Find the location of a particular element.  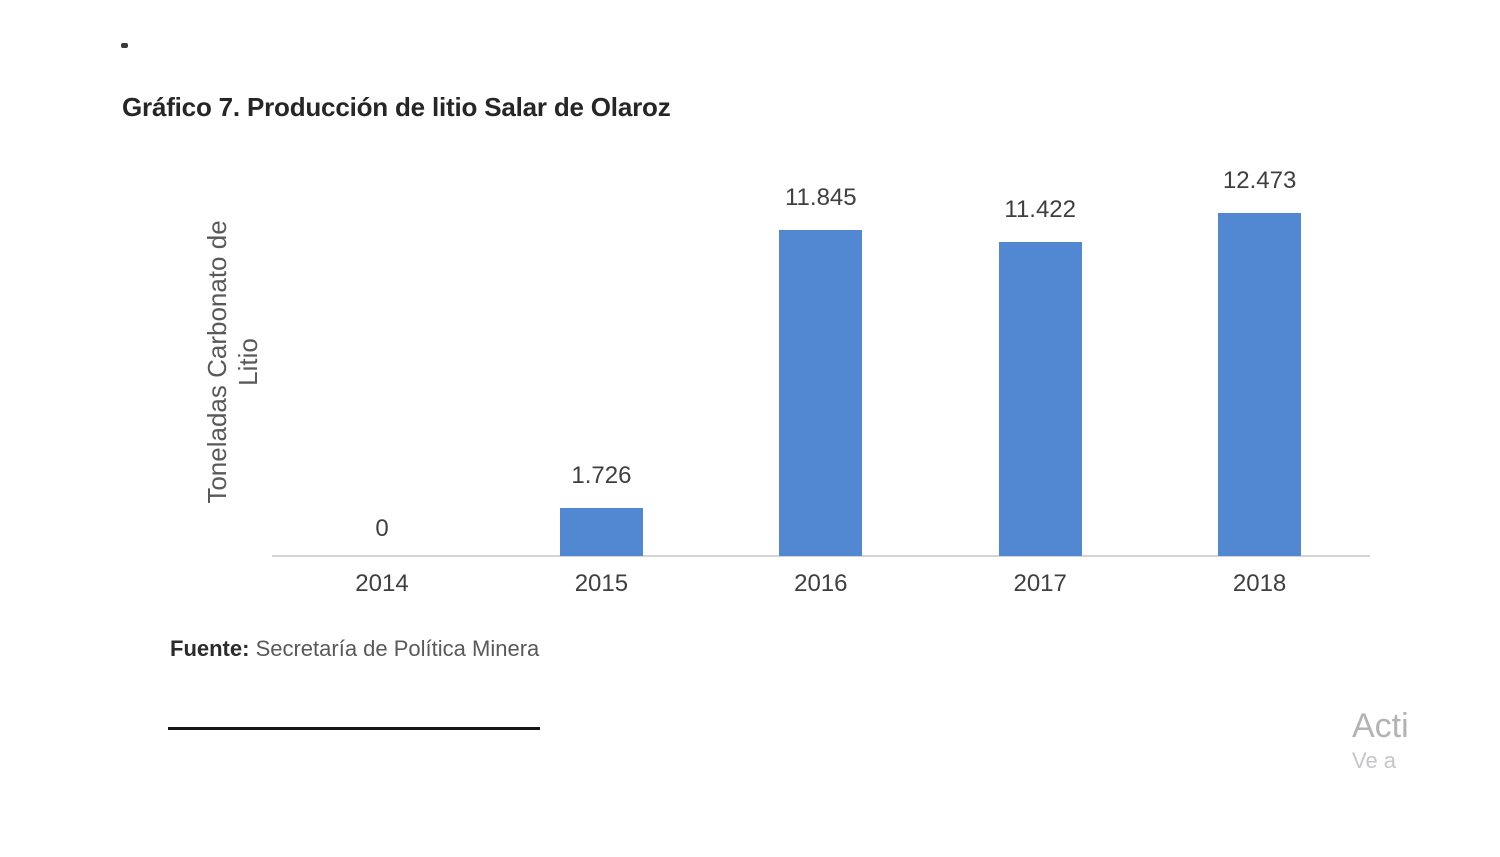

source-note-label: Fuente: is located at coordinates (210, 648).